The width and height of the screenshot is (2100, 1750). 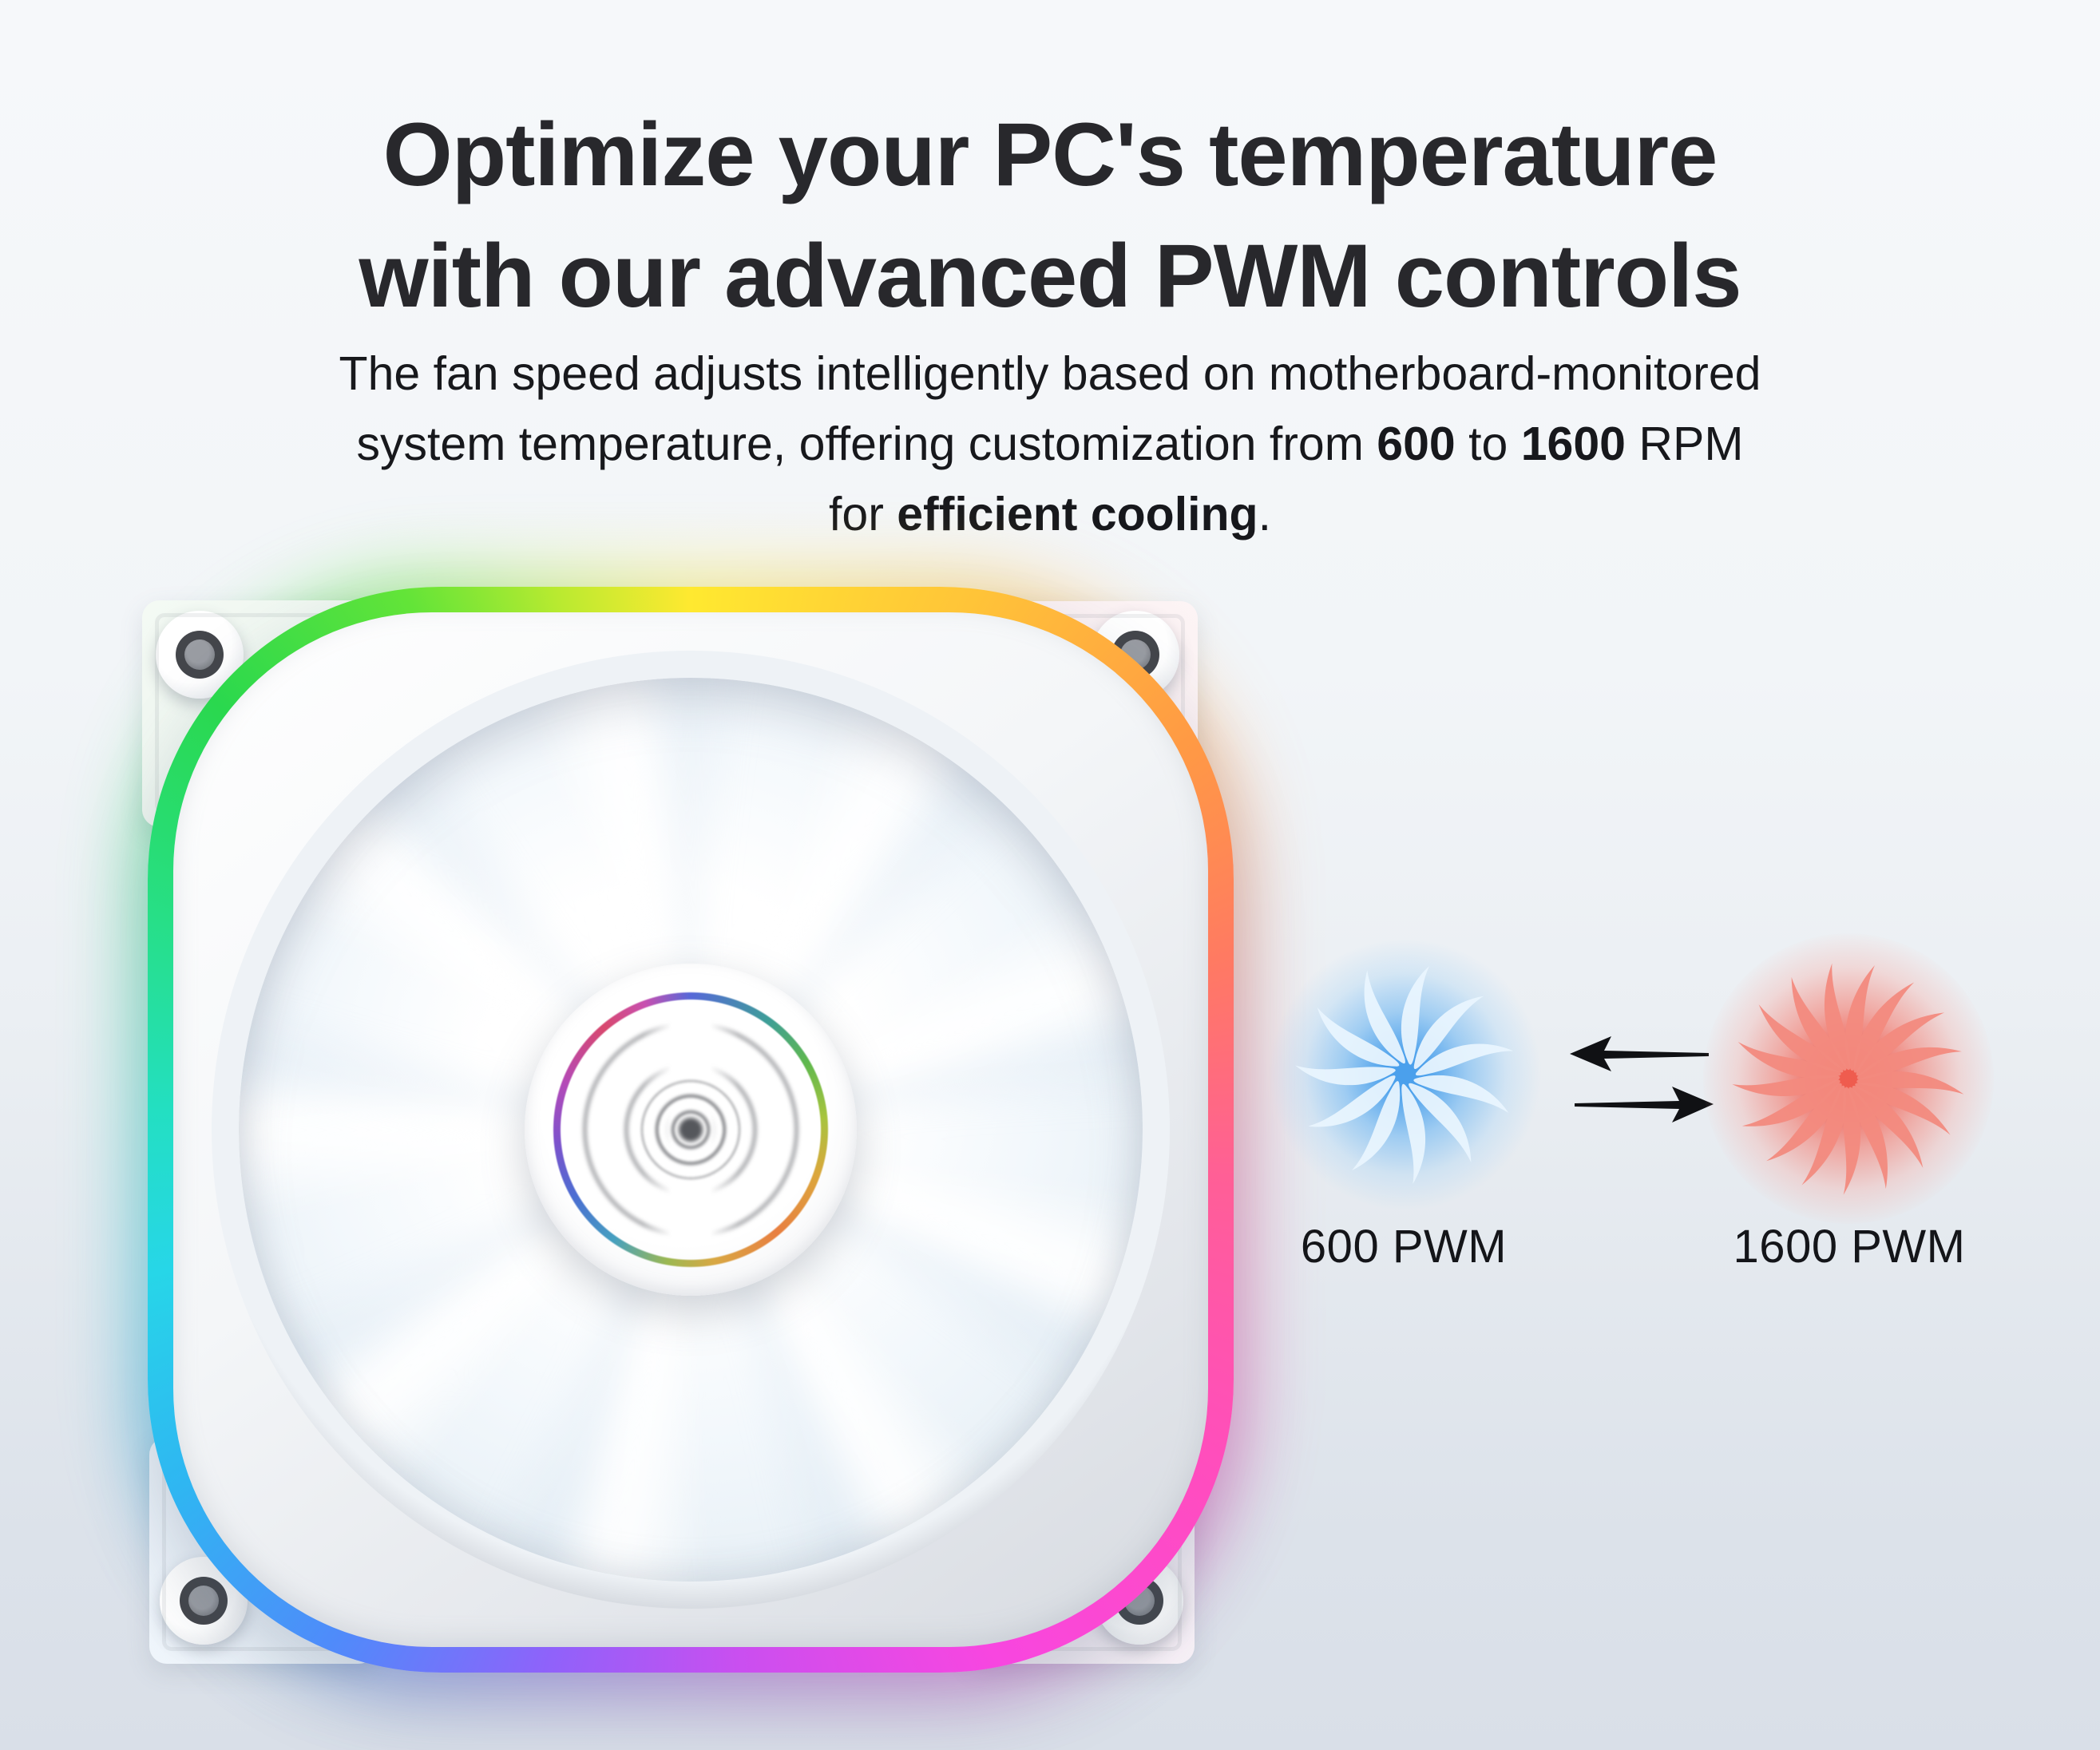 What do you see at coordinates (1050, 154) in the screenshot?
I see `page-title-line1: Optimize your PC's temperature` at bounding box center [1050, 154].